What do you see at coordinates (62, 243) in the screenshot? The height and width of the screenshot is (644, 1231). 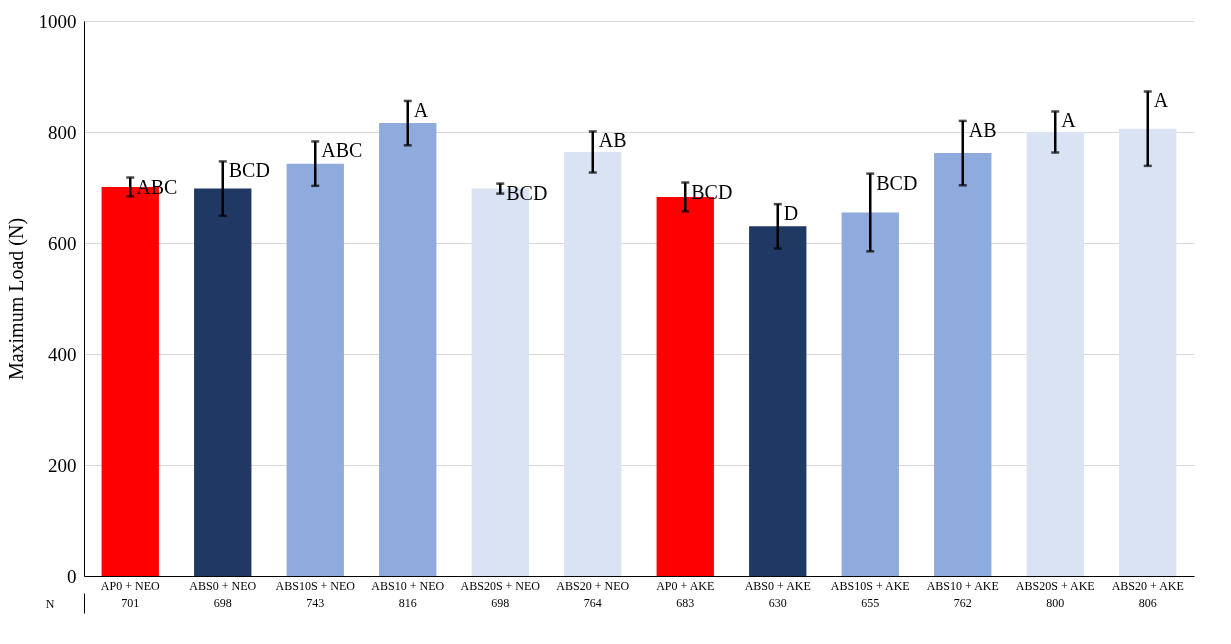 I see `y-tick-label: 600` at bounding box center [62, 243].